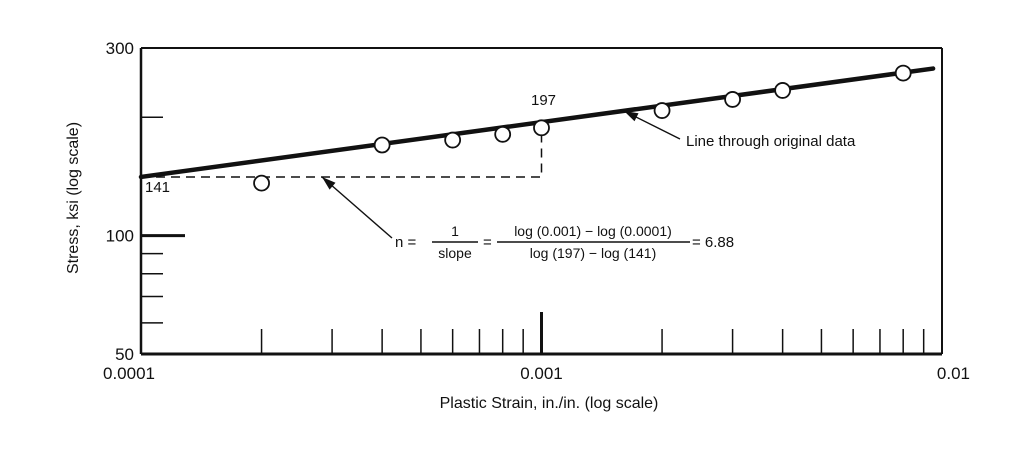  I want to click on construction-layer, so click(411, 174).